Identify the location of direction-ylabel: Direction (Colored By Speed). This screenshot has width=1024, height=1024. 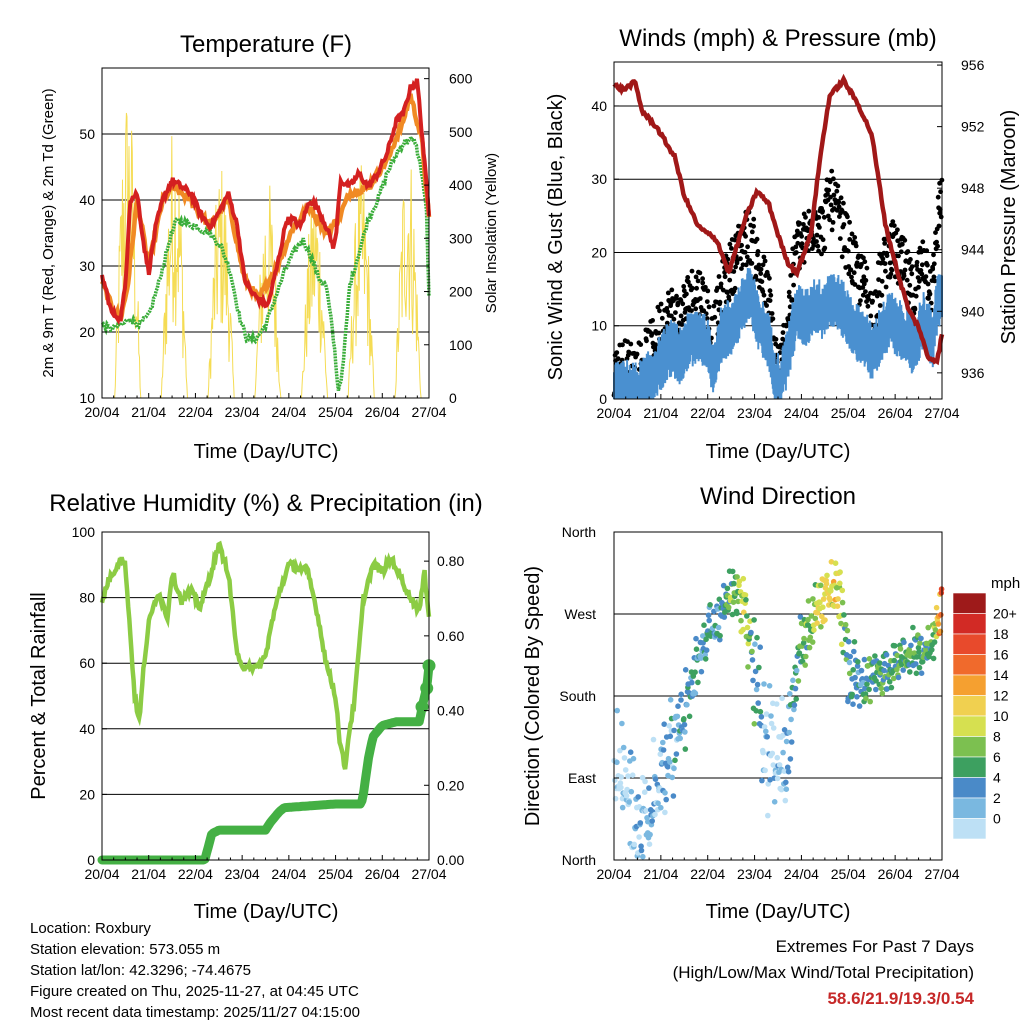
(533, 696).